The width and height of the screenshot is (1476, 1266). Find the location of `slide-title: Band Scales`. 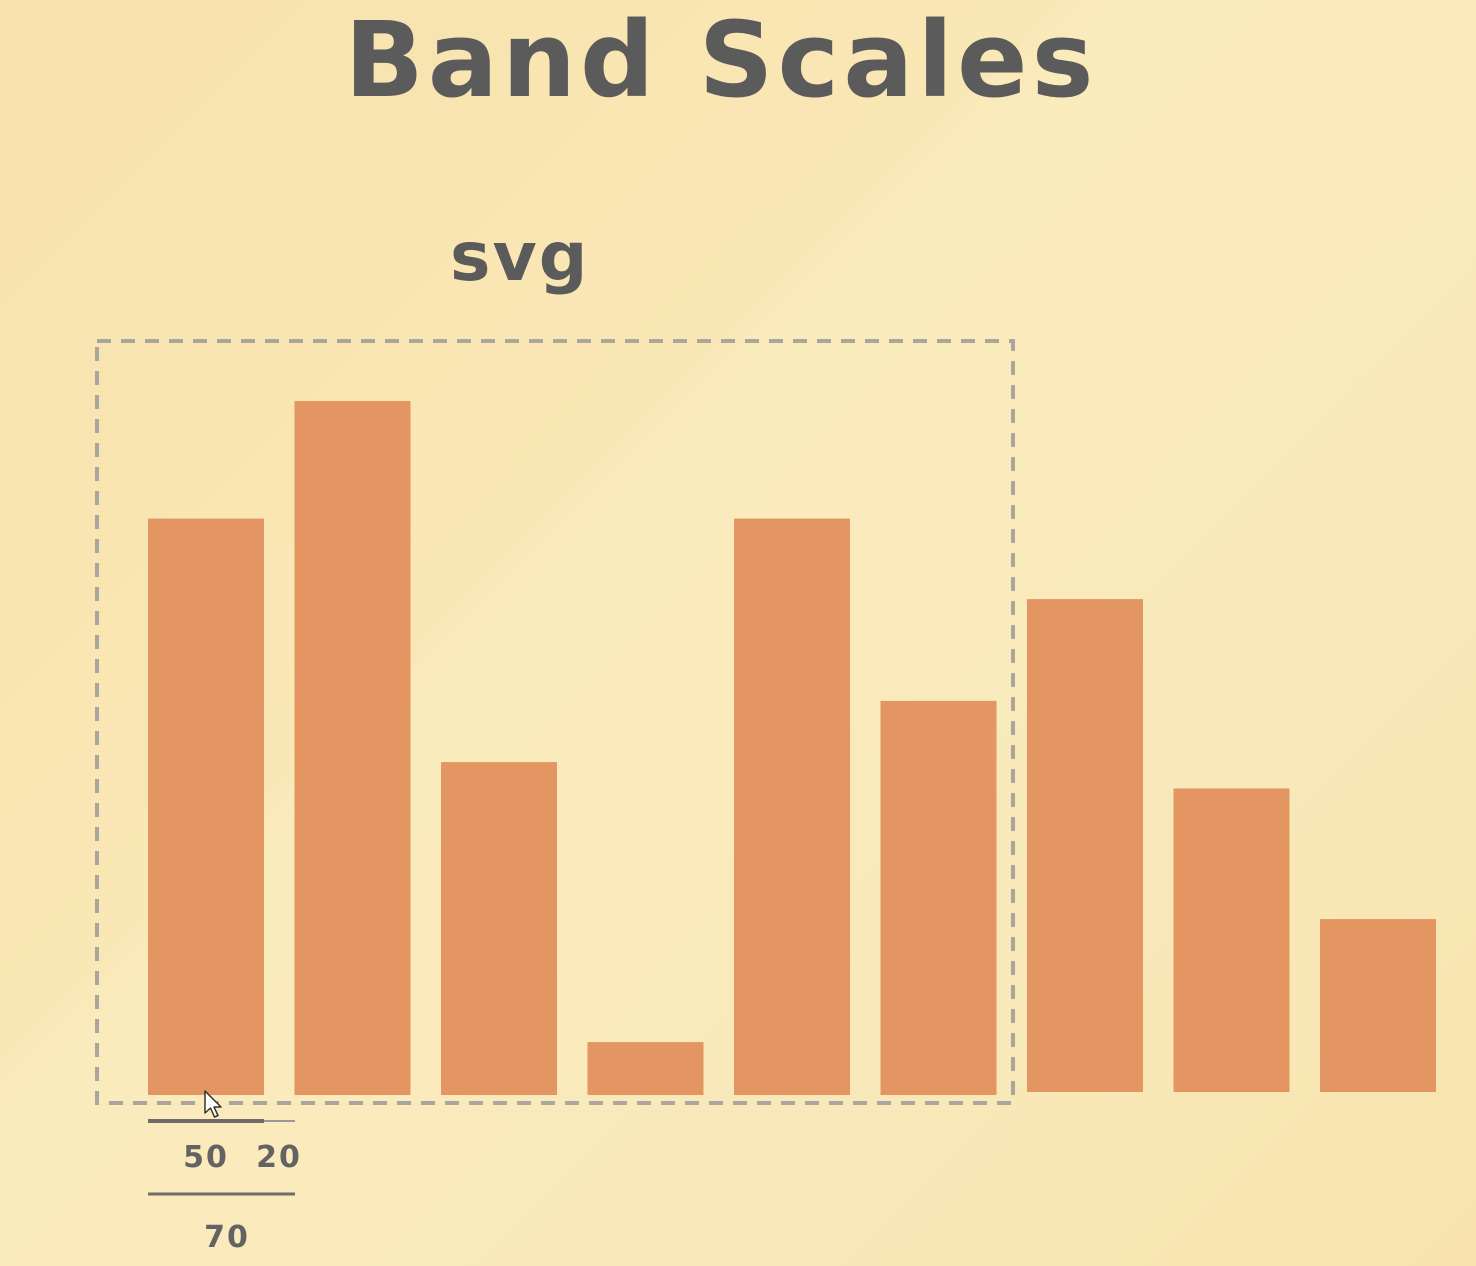

slide-title: Band Scales is located at coordinates (721, 60).